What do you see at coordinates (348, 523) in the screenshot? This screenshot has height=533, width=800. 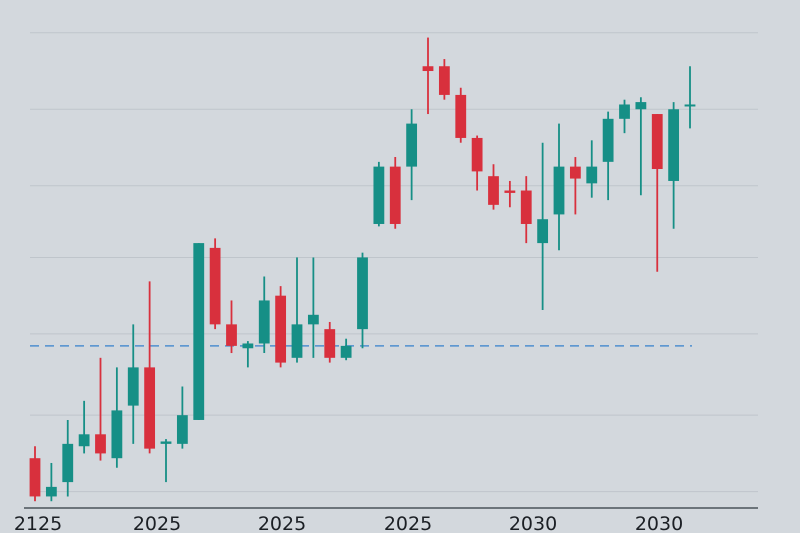 I see `x-tick-labels: 2125 2025 2025 2025 2030 2030` at bounding box center [348, 523].